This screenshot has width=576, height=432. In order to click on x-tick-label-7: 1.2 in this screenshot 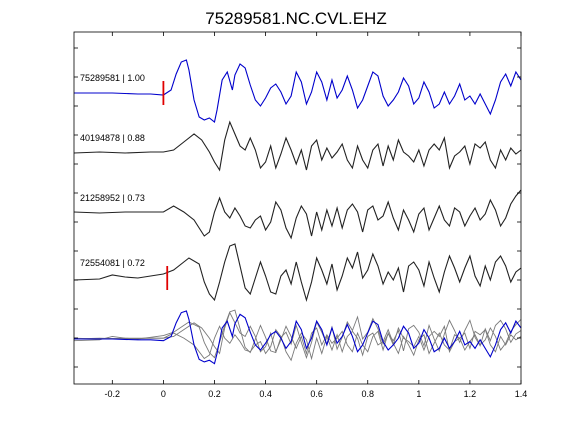, I will do `click(470, 394)`.